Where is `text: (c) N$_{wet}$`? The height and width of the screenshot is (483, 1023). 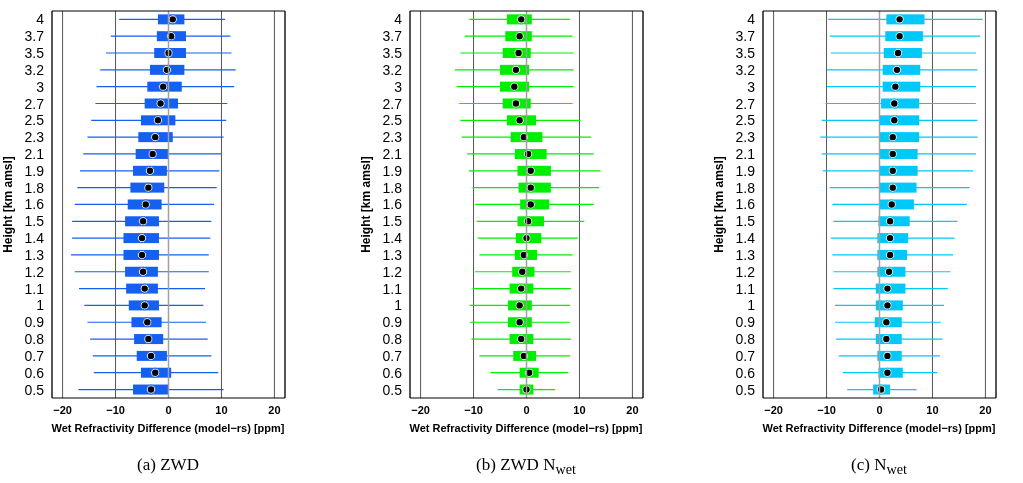
text: (c) N$_{wet}$ is located at coordinates (879, 467).